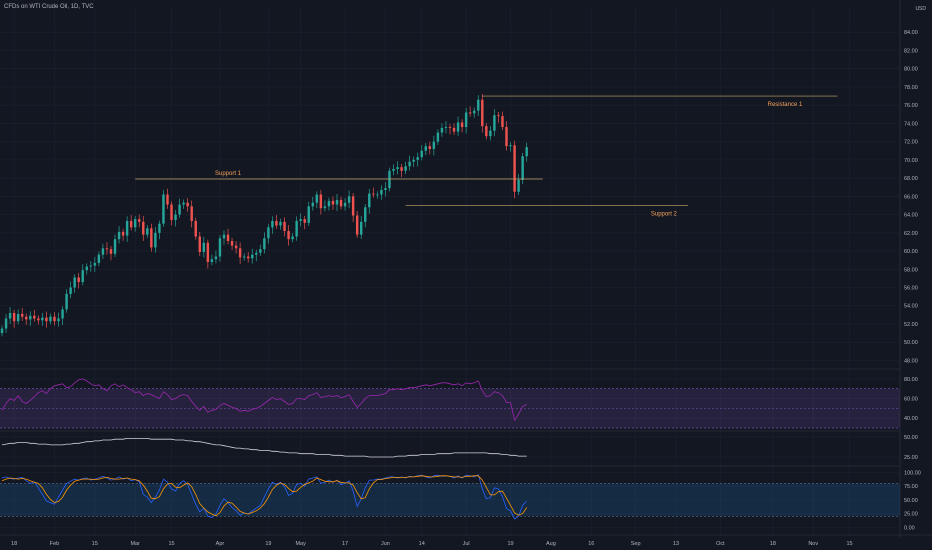 This screenshot has width=932, height=550. What do you see at coordinates (135, 544) in the screenshot?
I see `x-tick-label: Mar` at bounding box center [135, 544].